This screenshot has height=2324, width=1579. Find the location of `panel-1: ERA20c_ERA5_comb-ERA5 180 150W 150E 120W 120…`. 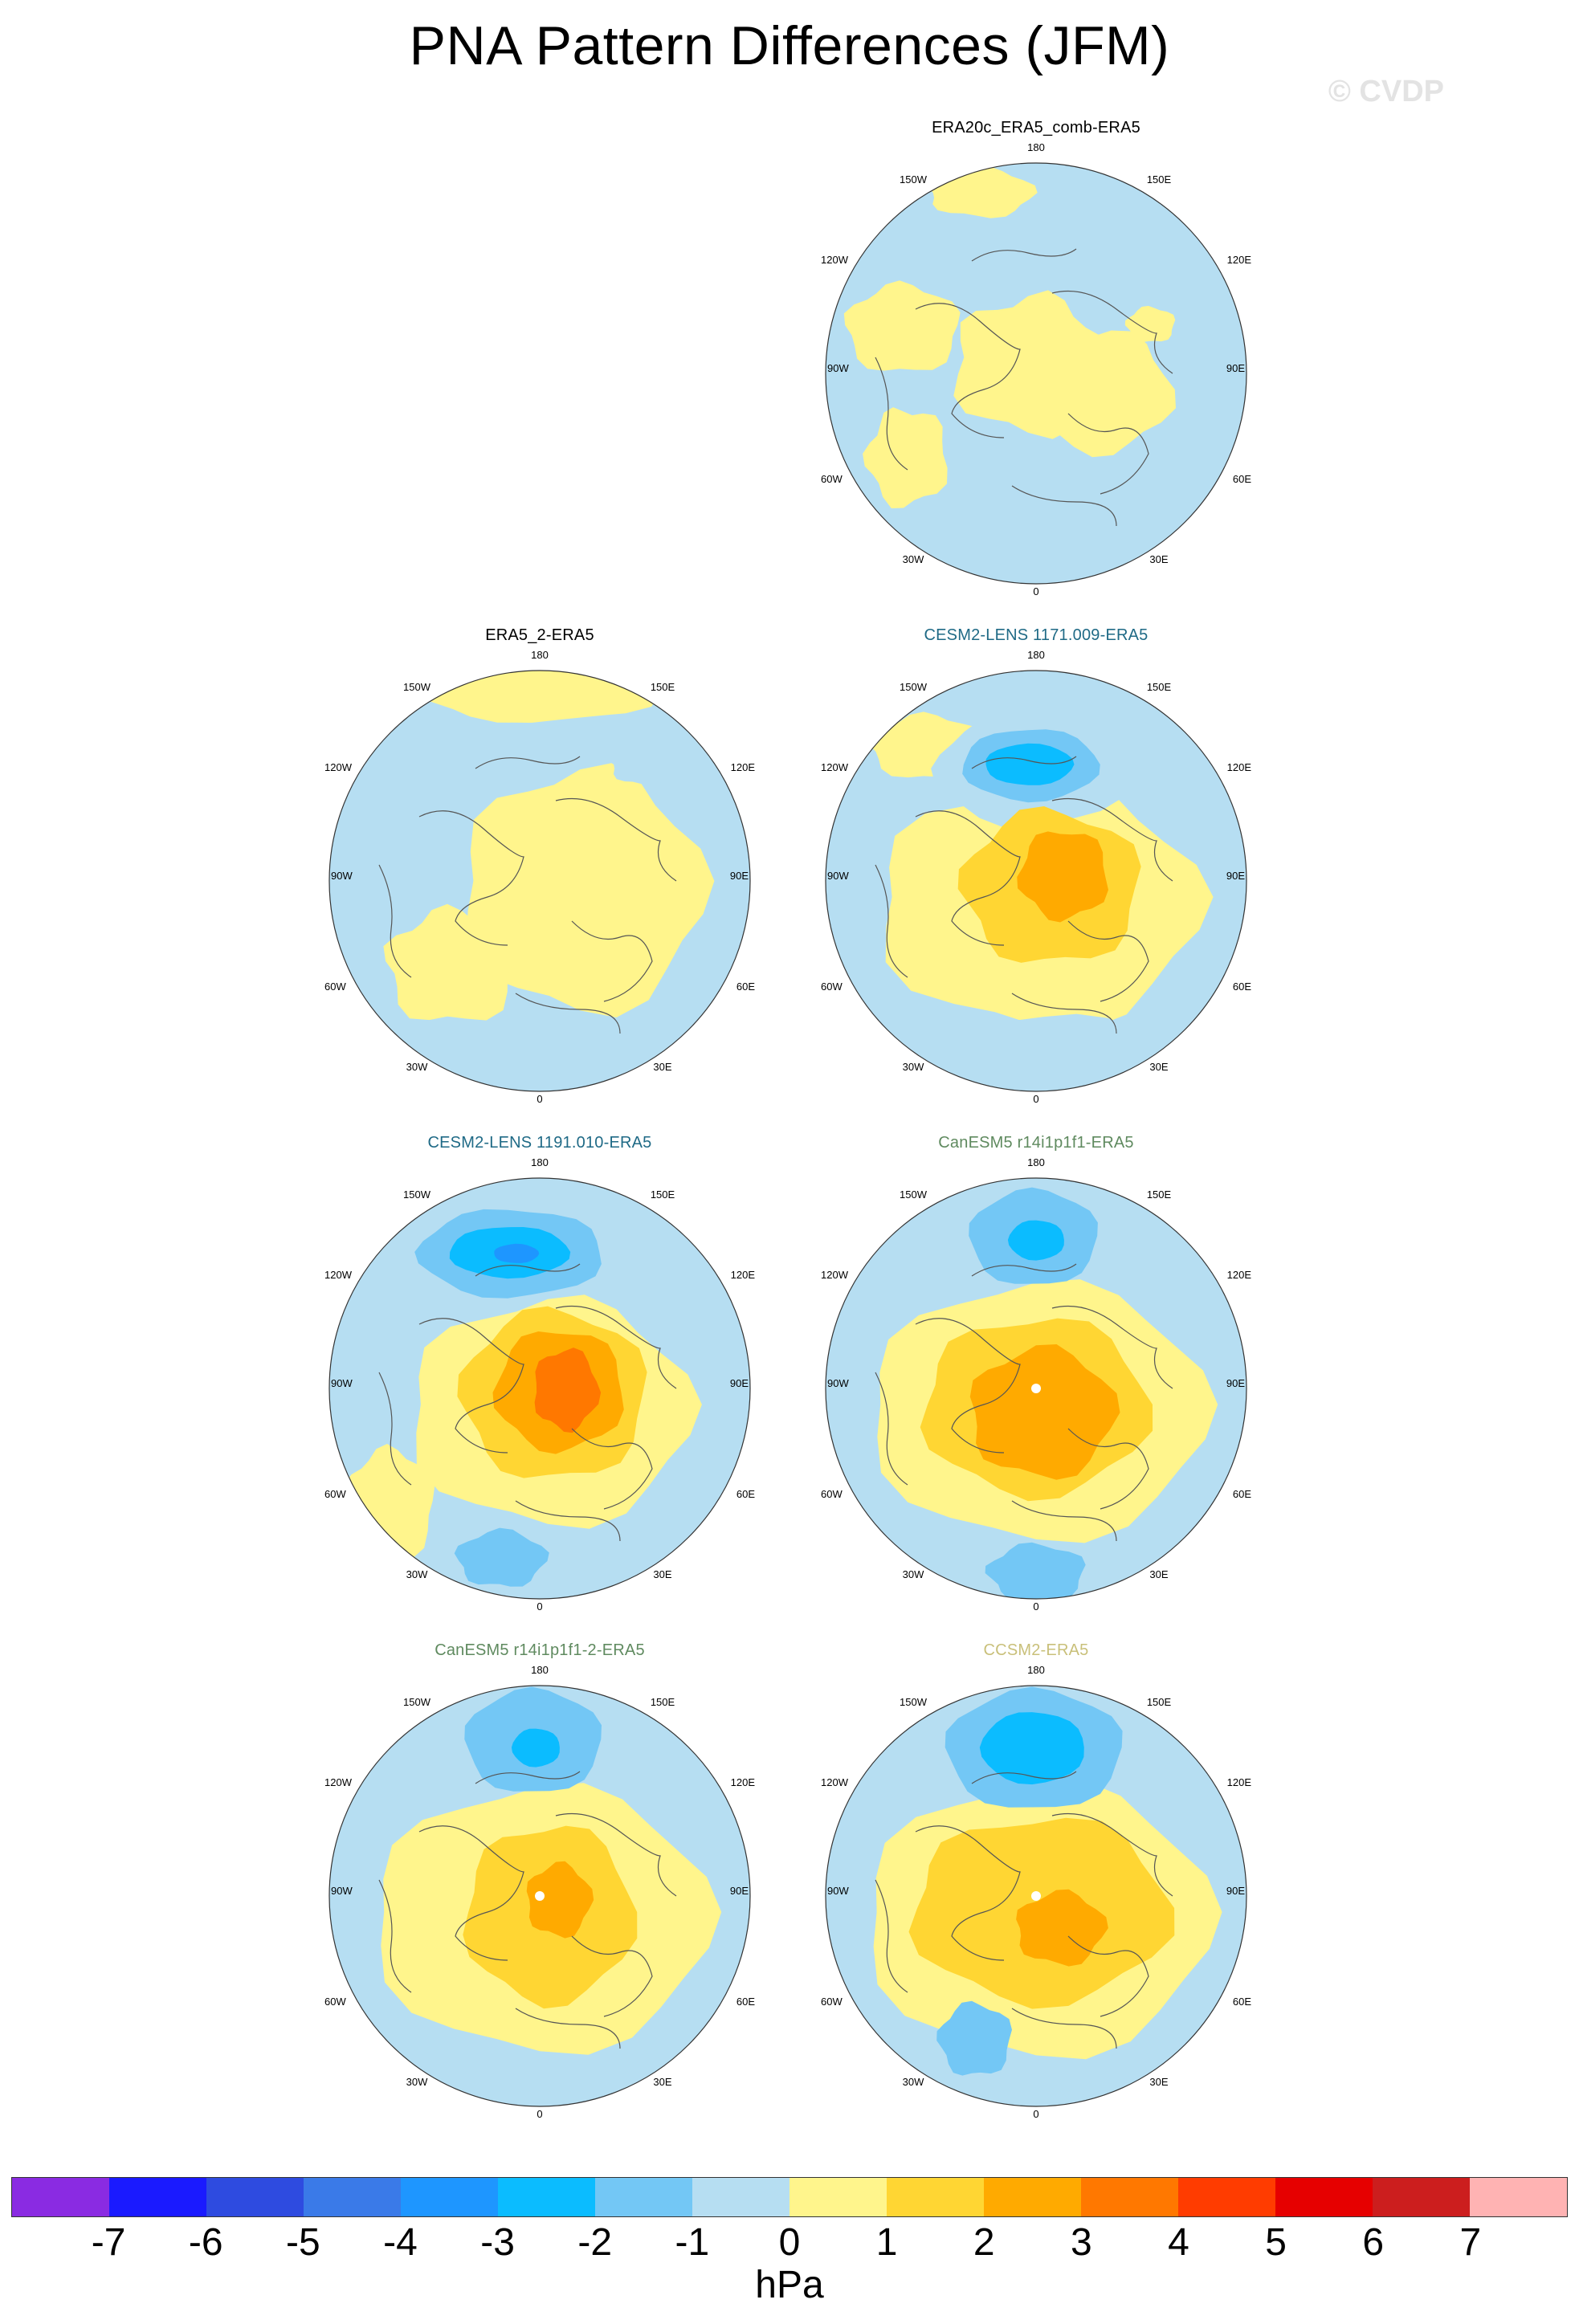

panel-1: ERA20c_ERA5_comb-ERA5 180 150W 150E 120W 120… is located at coordinates (1036, 360).